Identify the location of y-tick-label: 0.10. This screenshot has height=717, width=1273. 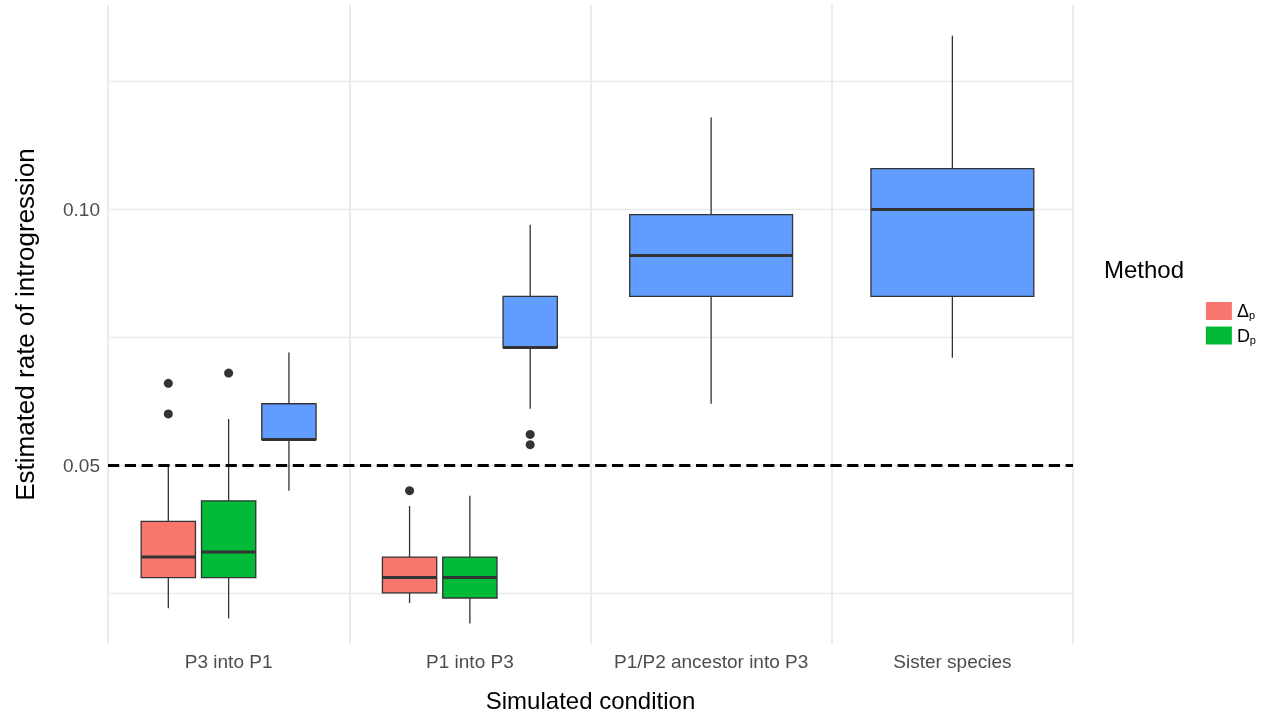
(81, 209).